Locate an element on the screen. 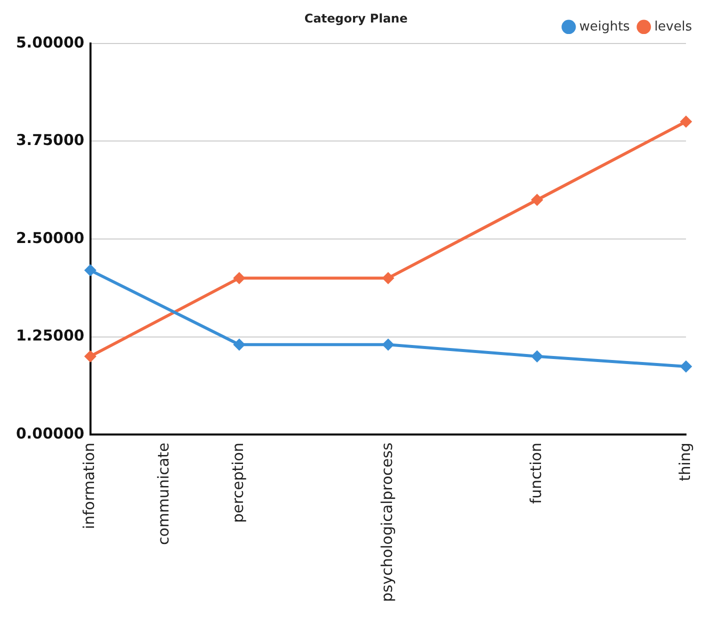 The height and width of the screenshot is (620, 712). legend-label: weights is located at coordinates (604, 26).